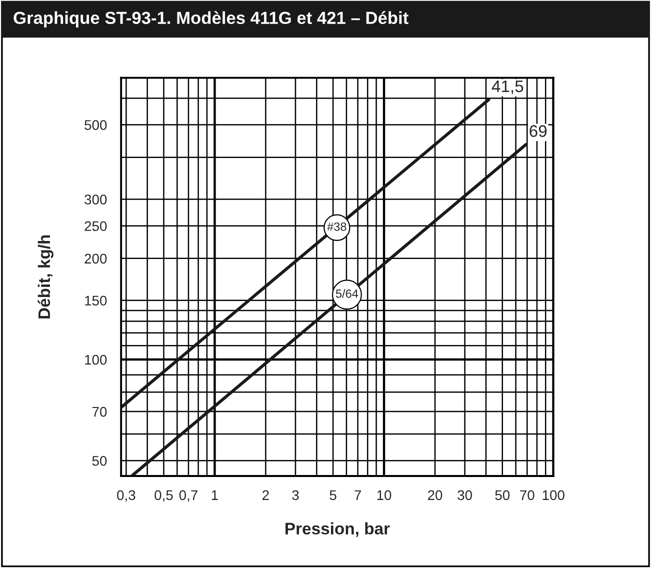 The height and width of the screenshot is (568, 651). What do you see at coordinates (357, 495) in the screenshot?
I see `x-tick-label: 7` at bounding box center [357, 495].